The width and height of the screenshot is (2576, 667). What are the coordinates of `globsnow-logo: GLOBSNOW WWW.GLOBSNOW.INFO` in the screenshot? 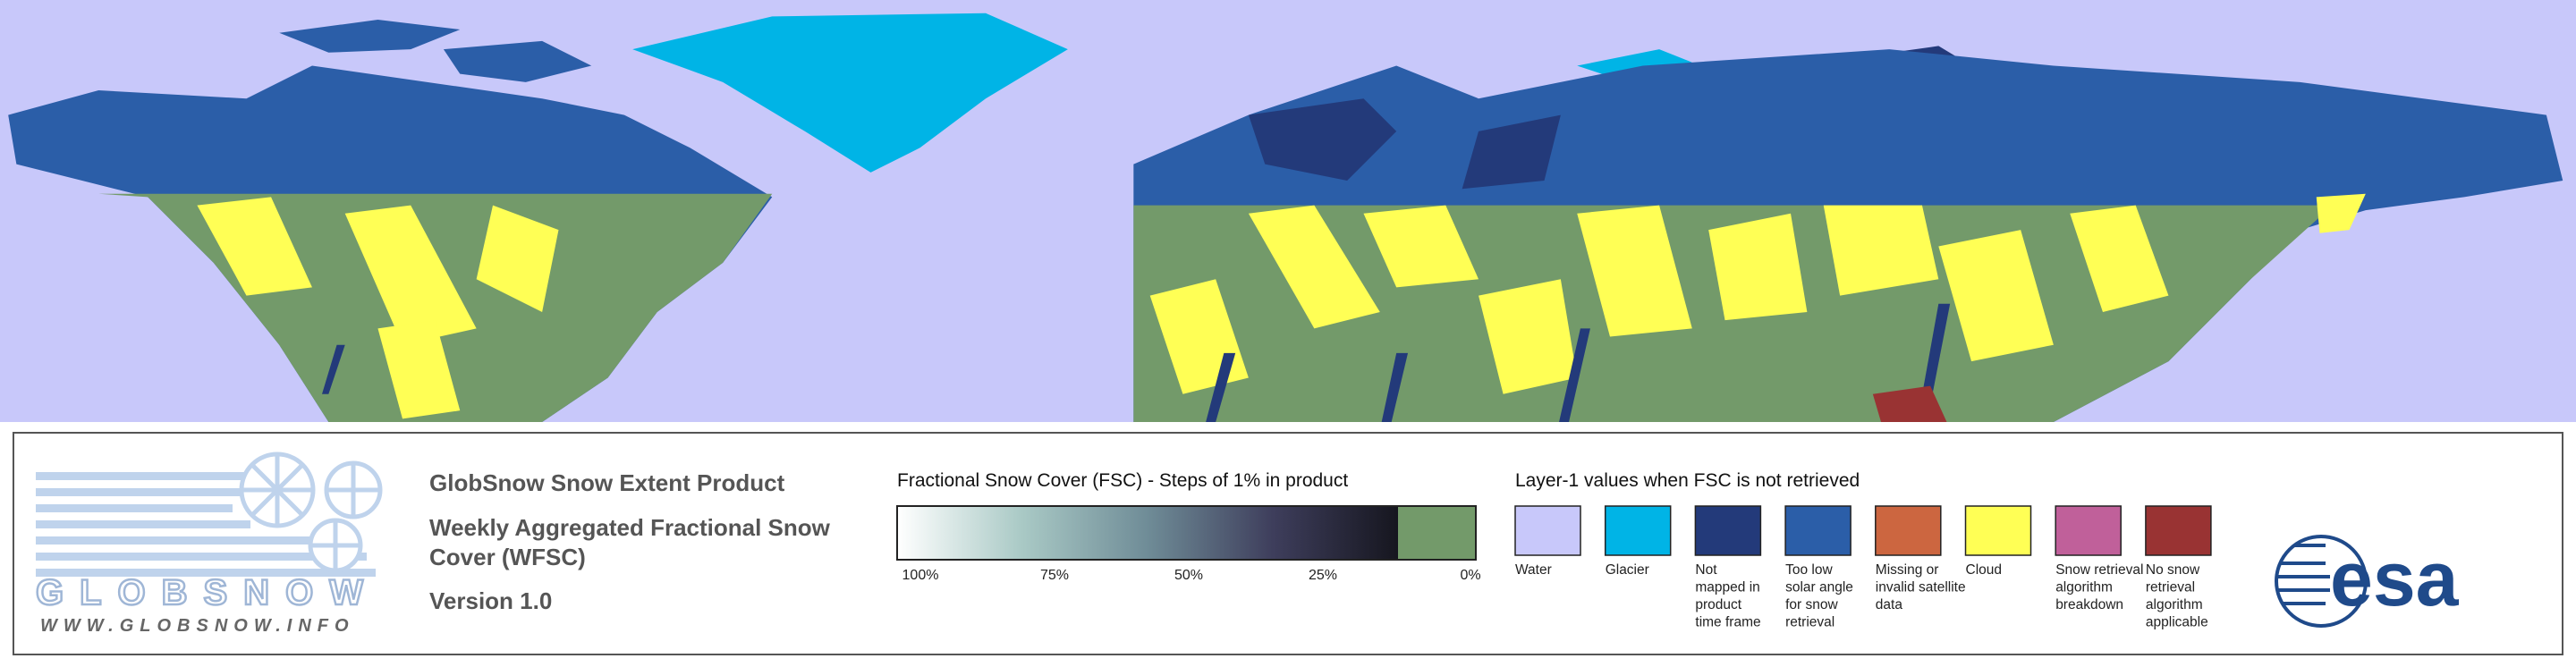 It's located at (209, 544).